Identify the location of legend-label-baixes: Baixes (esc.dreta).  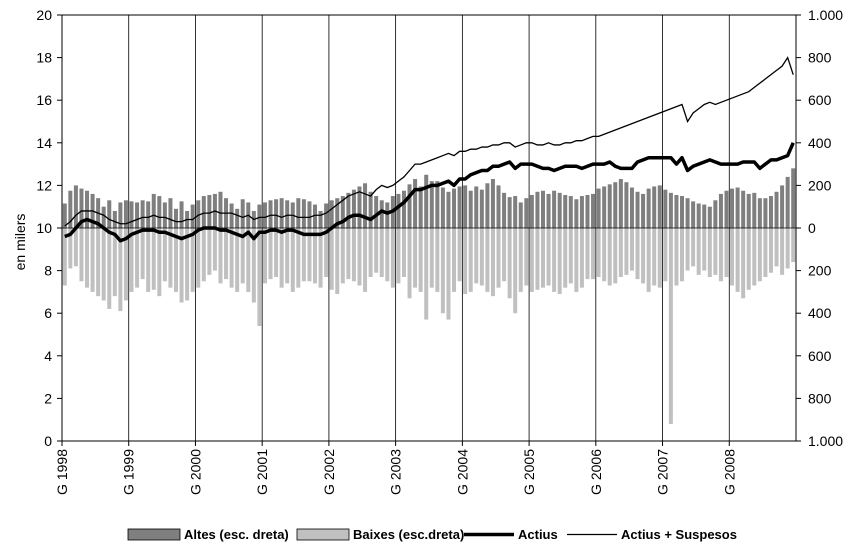
(408, 534).